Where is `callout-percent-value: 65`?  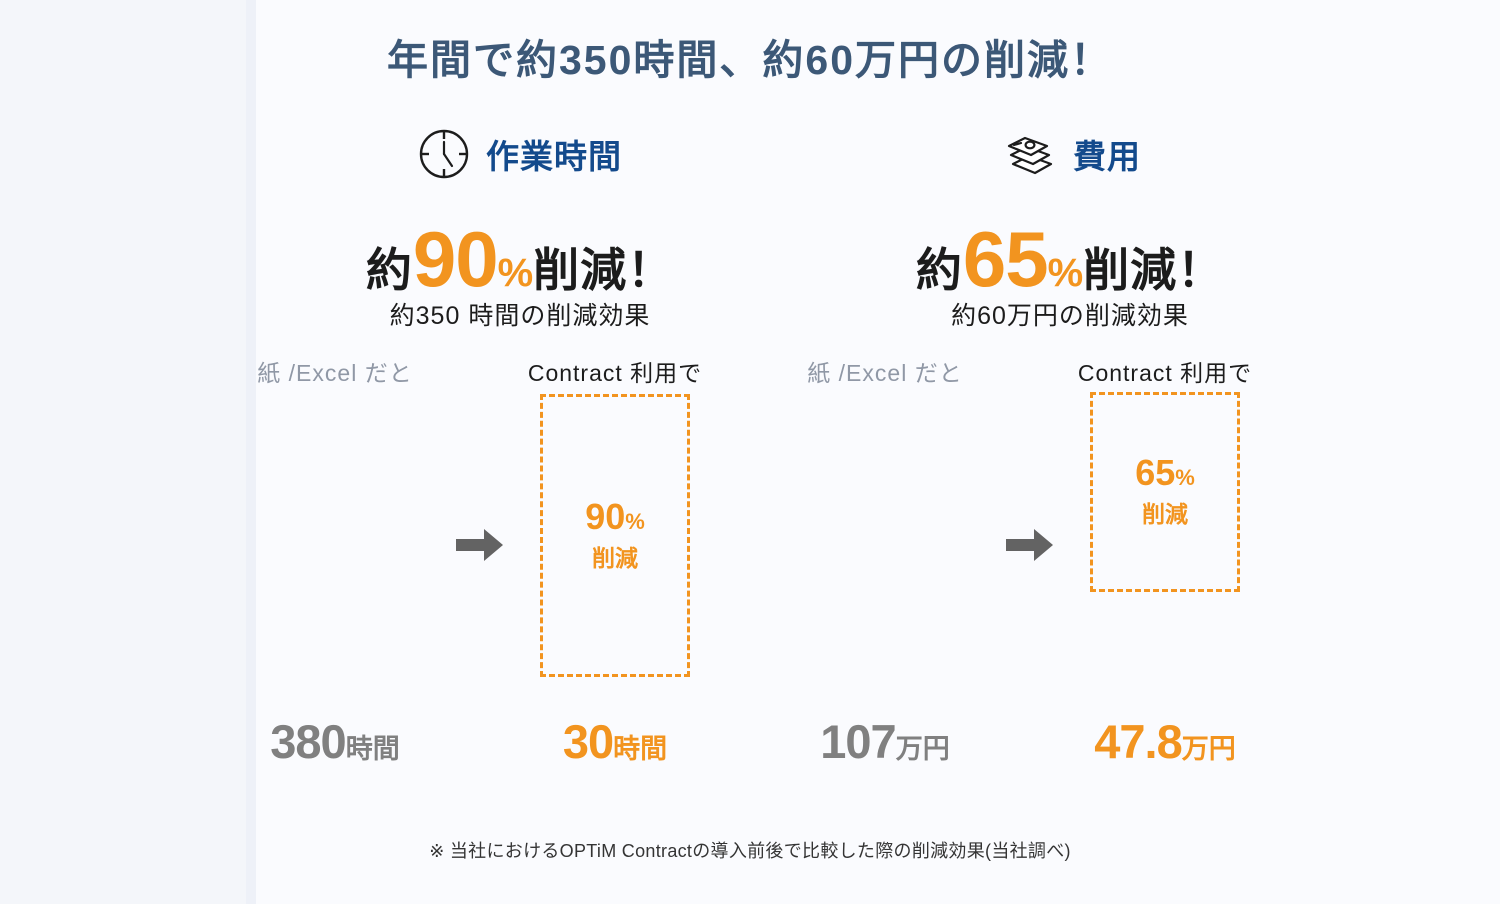 callout-percent-value: 65 is located at coordinates (1155, 472).